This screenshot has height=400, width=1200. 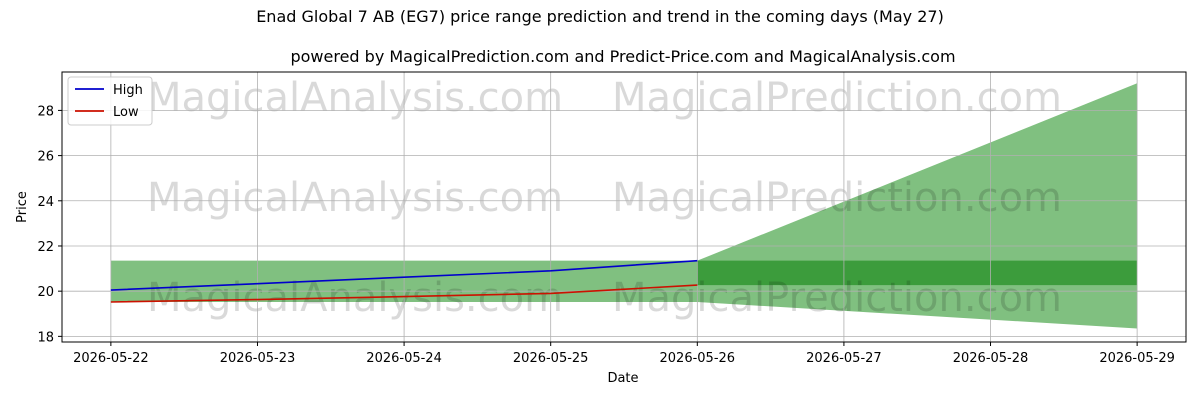 What do you see at coordinates (45, 202) in the screenshot?
I see `y-tick-label: 24` at bounding box center [45, 202].